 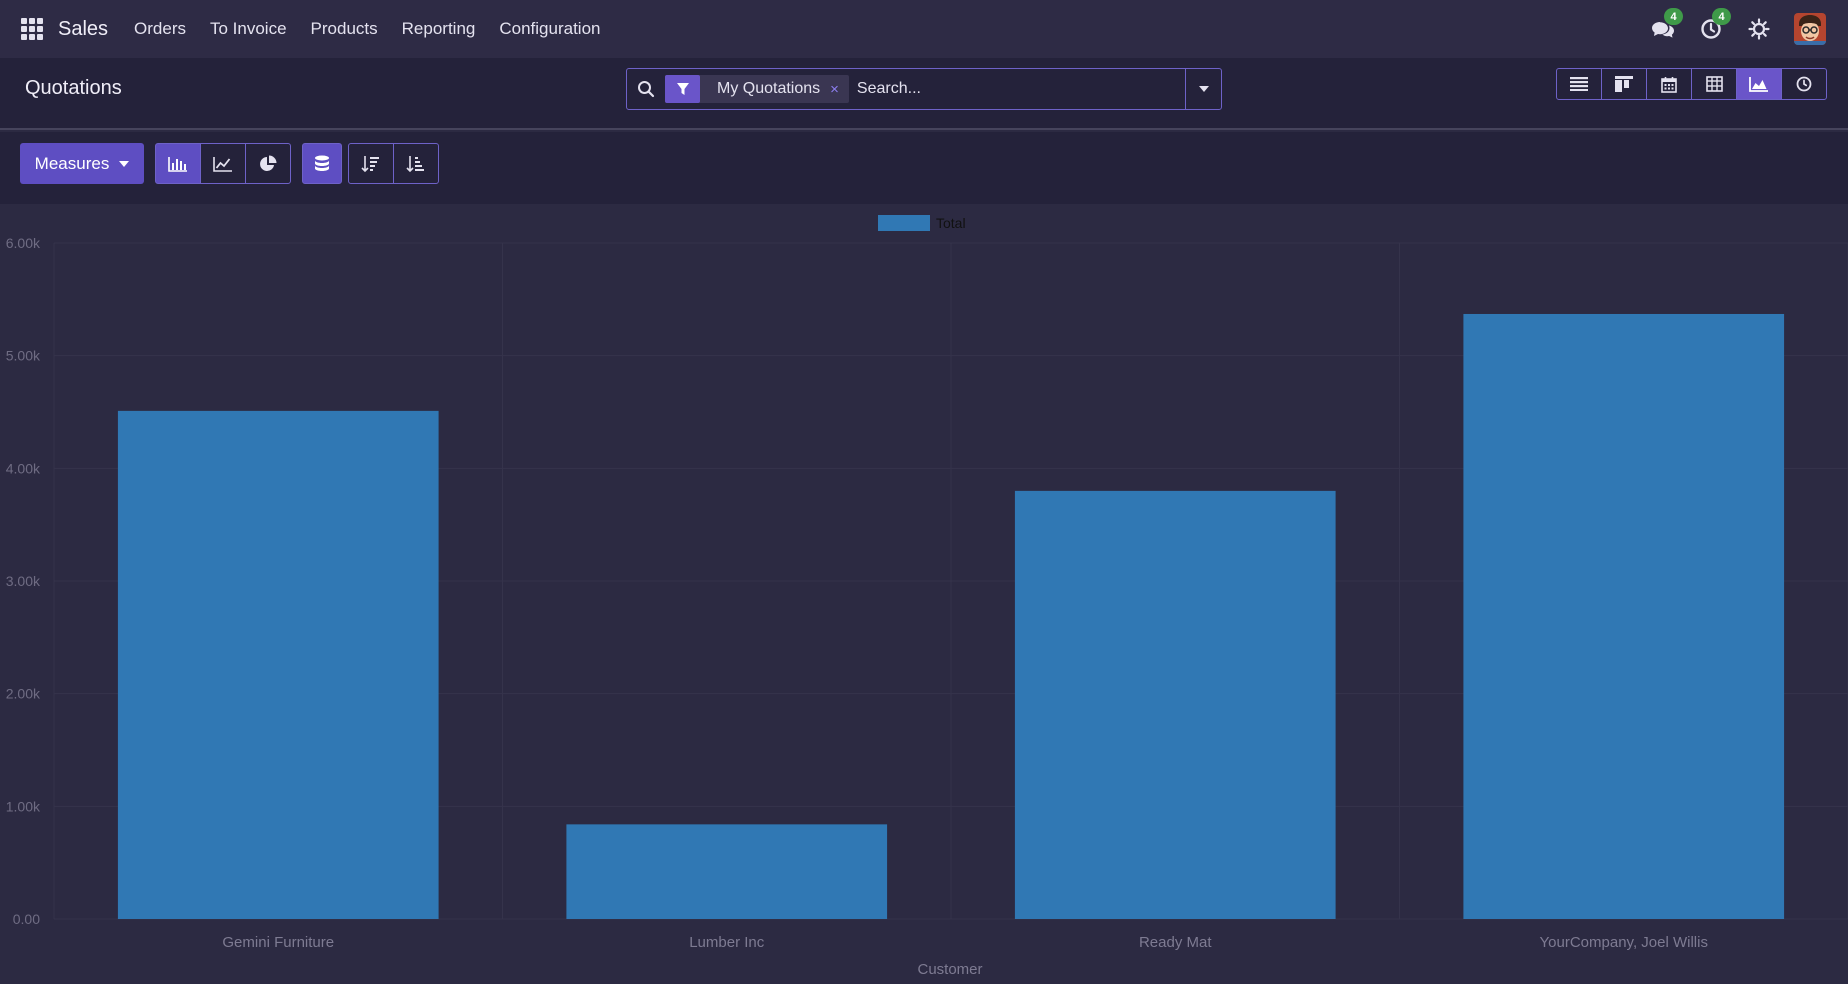 I want to click on y-tick-label: 5.00k, so click(x=23, y=356).